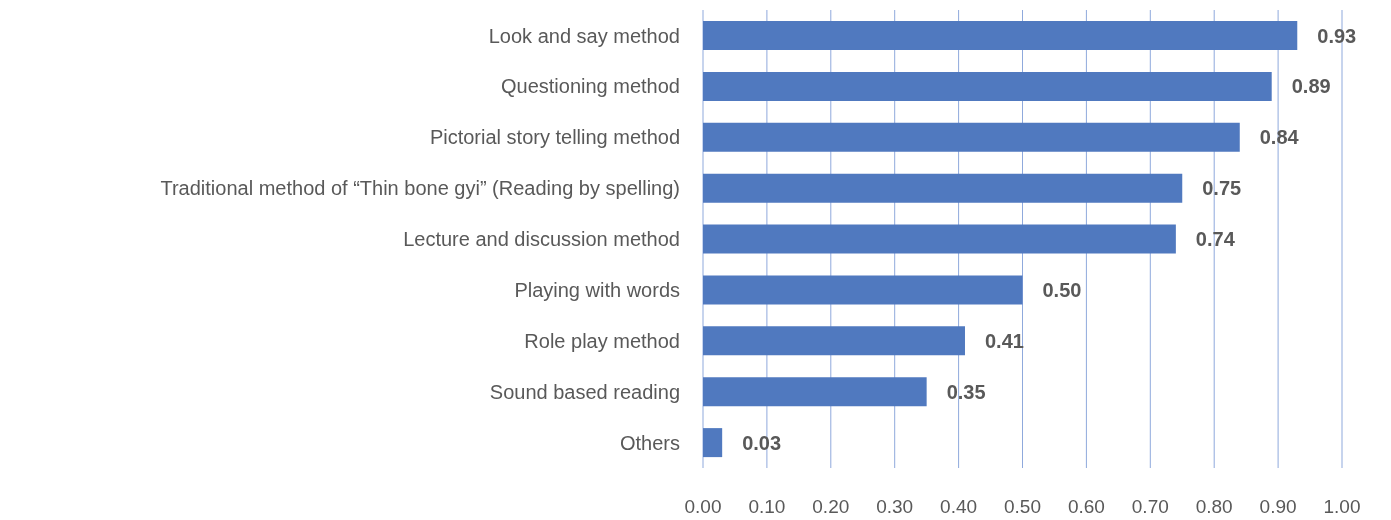 This screenshot has height=520, width=1391. What do you see at coordinates (584, 35) in the screenshot?
I see `y-tick-label: Look and say method` at bounding box center [584, 35].